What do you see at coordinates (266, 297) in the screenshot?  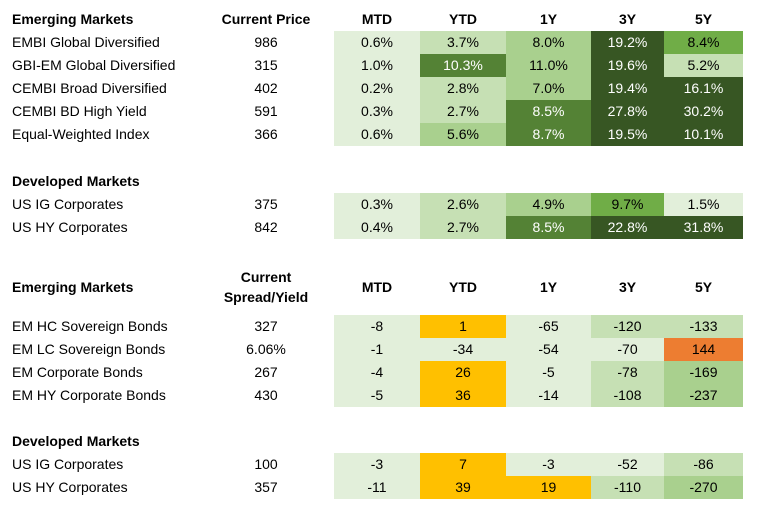 I see `current-spread-header-line2: Spread/Yield` at bounding box center [266, 297].